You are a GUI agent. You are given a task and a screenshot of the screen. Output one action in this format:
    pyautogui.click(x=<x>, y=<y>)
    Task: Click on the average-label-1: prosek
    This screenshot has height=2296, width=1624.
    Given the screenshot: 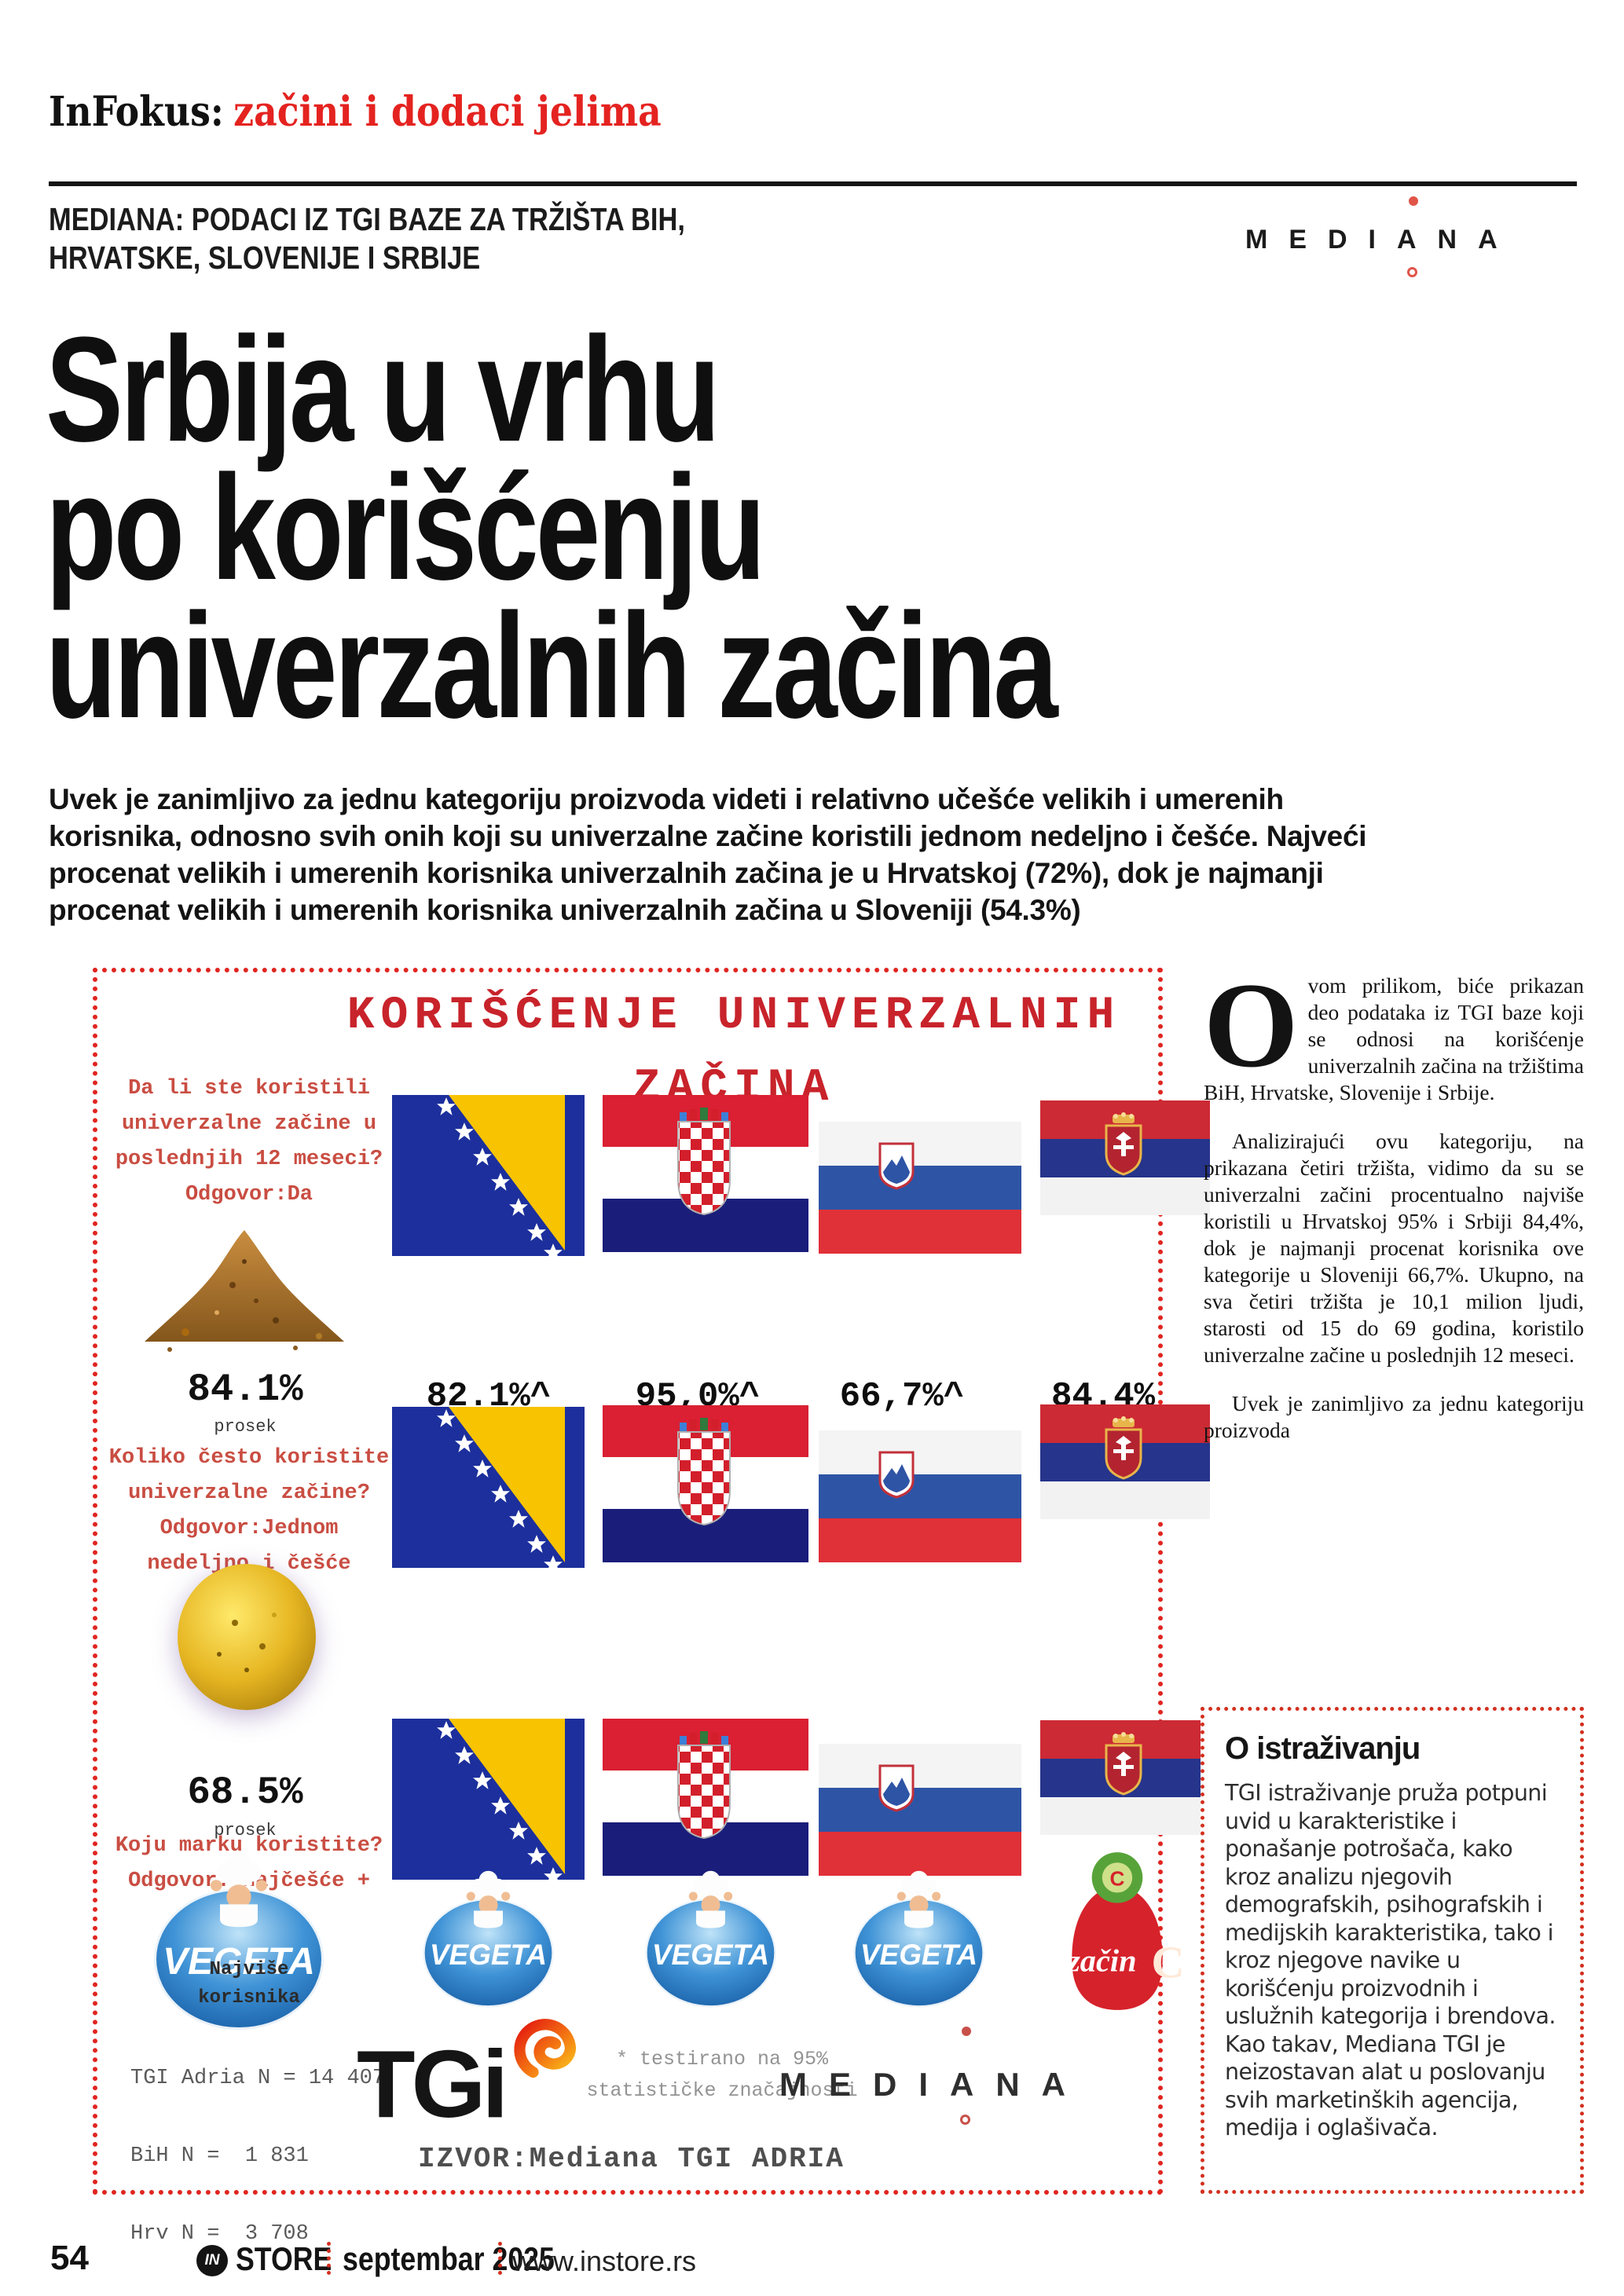 What is the action you would take?
    pyautogui.click(x=245, y=1427)
    